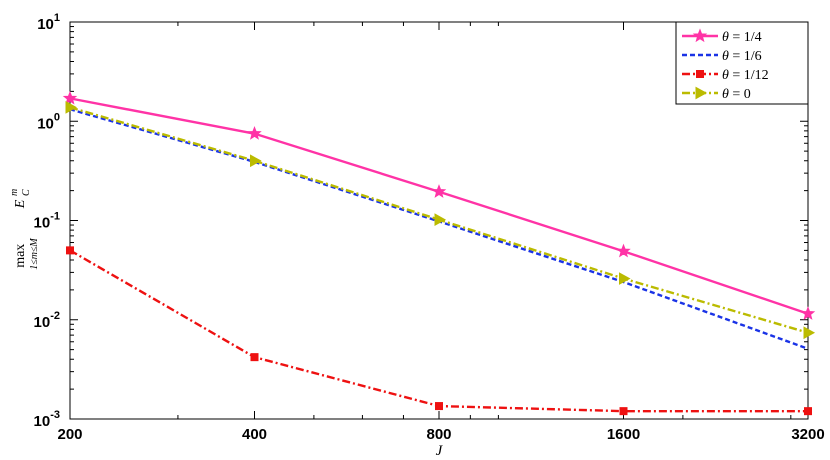 The height and width of the screenshot is (460, 830). Describe the element at coordinates (20, 204) in the screenshot. I see `y-label-var: E` at that location.